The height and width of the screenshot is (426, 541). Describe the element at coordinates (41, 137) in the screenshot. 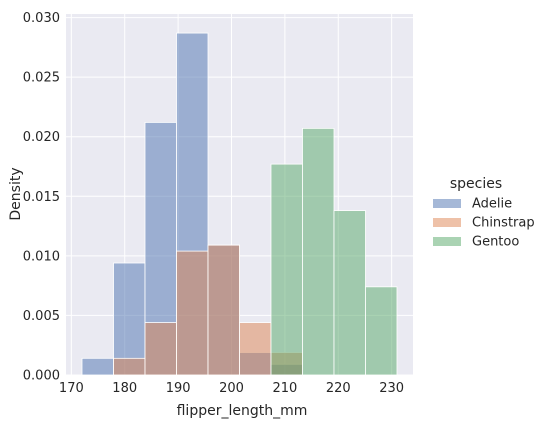

I see `y-tick-label: 0.020` at that location.